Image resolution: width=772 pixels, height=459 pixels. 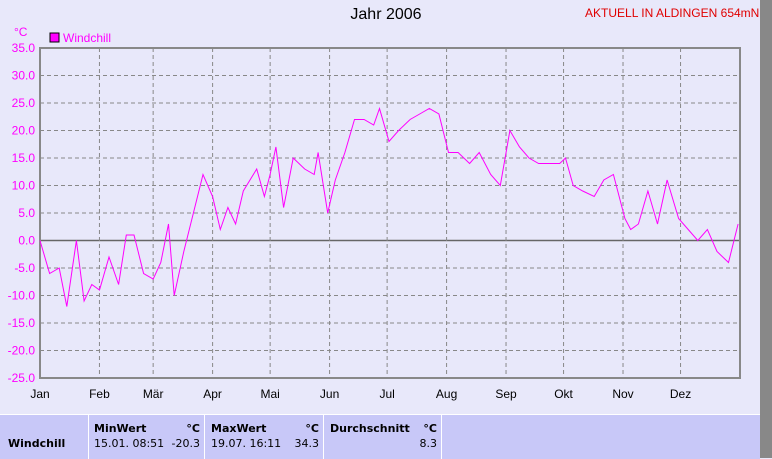 I want to click on legend-swatch, so click(x=54, y=37).